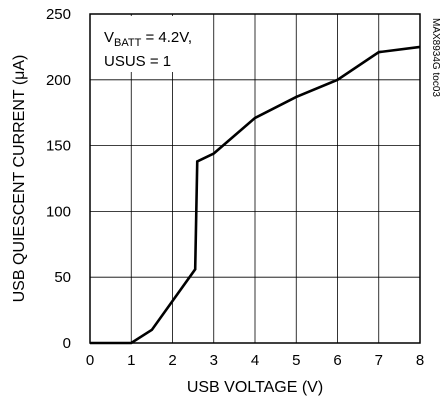 This screenshot has width=441, height=409. Describe the element at coordinates (58, 14) in the screenshot. I see `y-tick-label: 250` at that location.